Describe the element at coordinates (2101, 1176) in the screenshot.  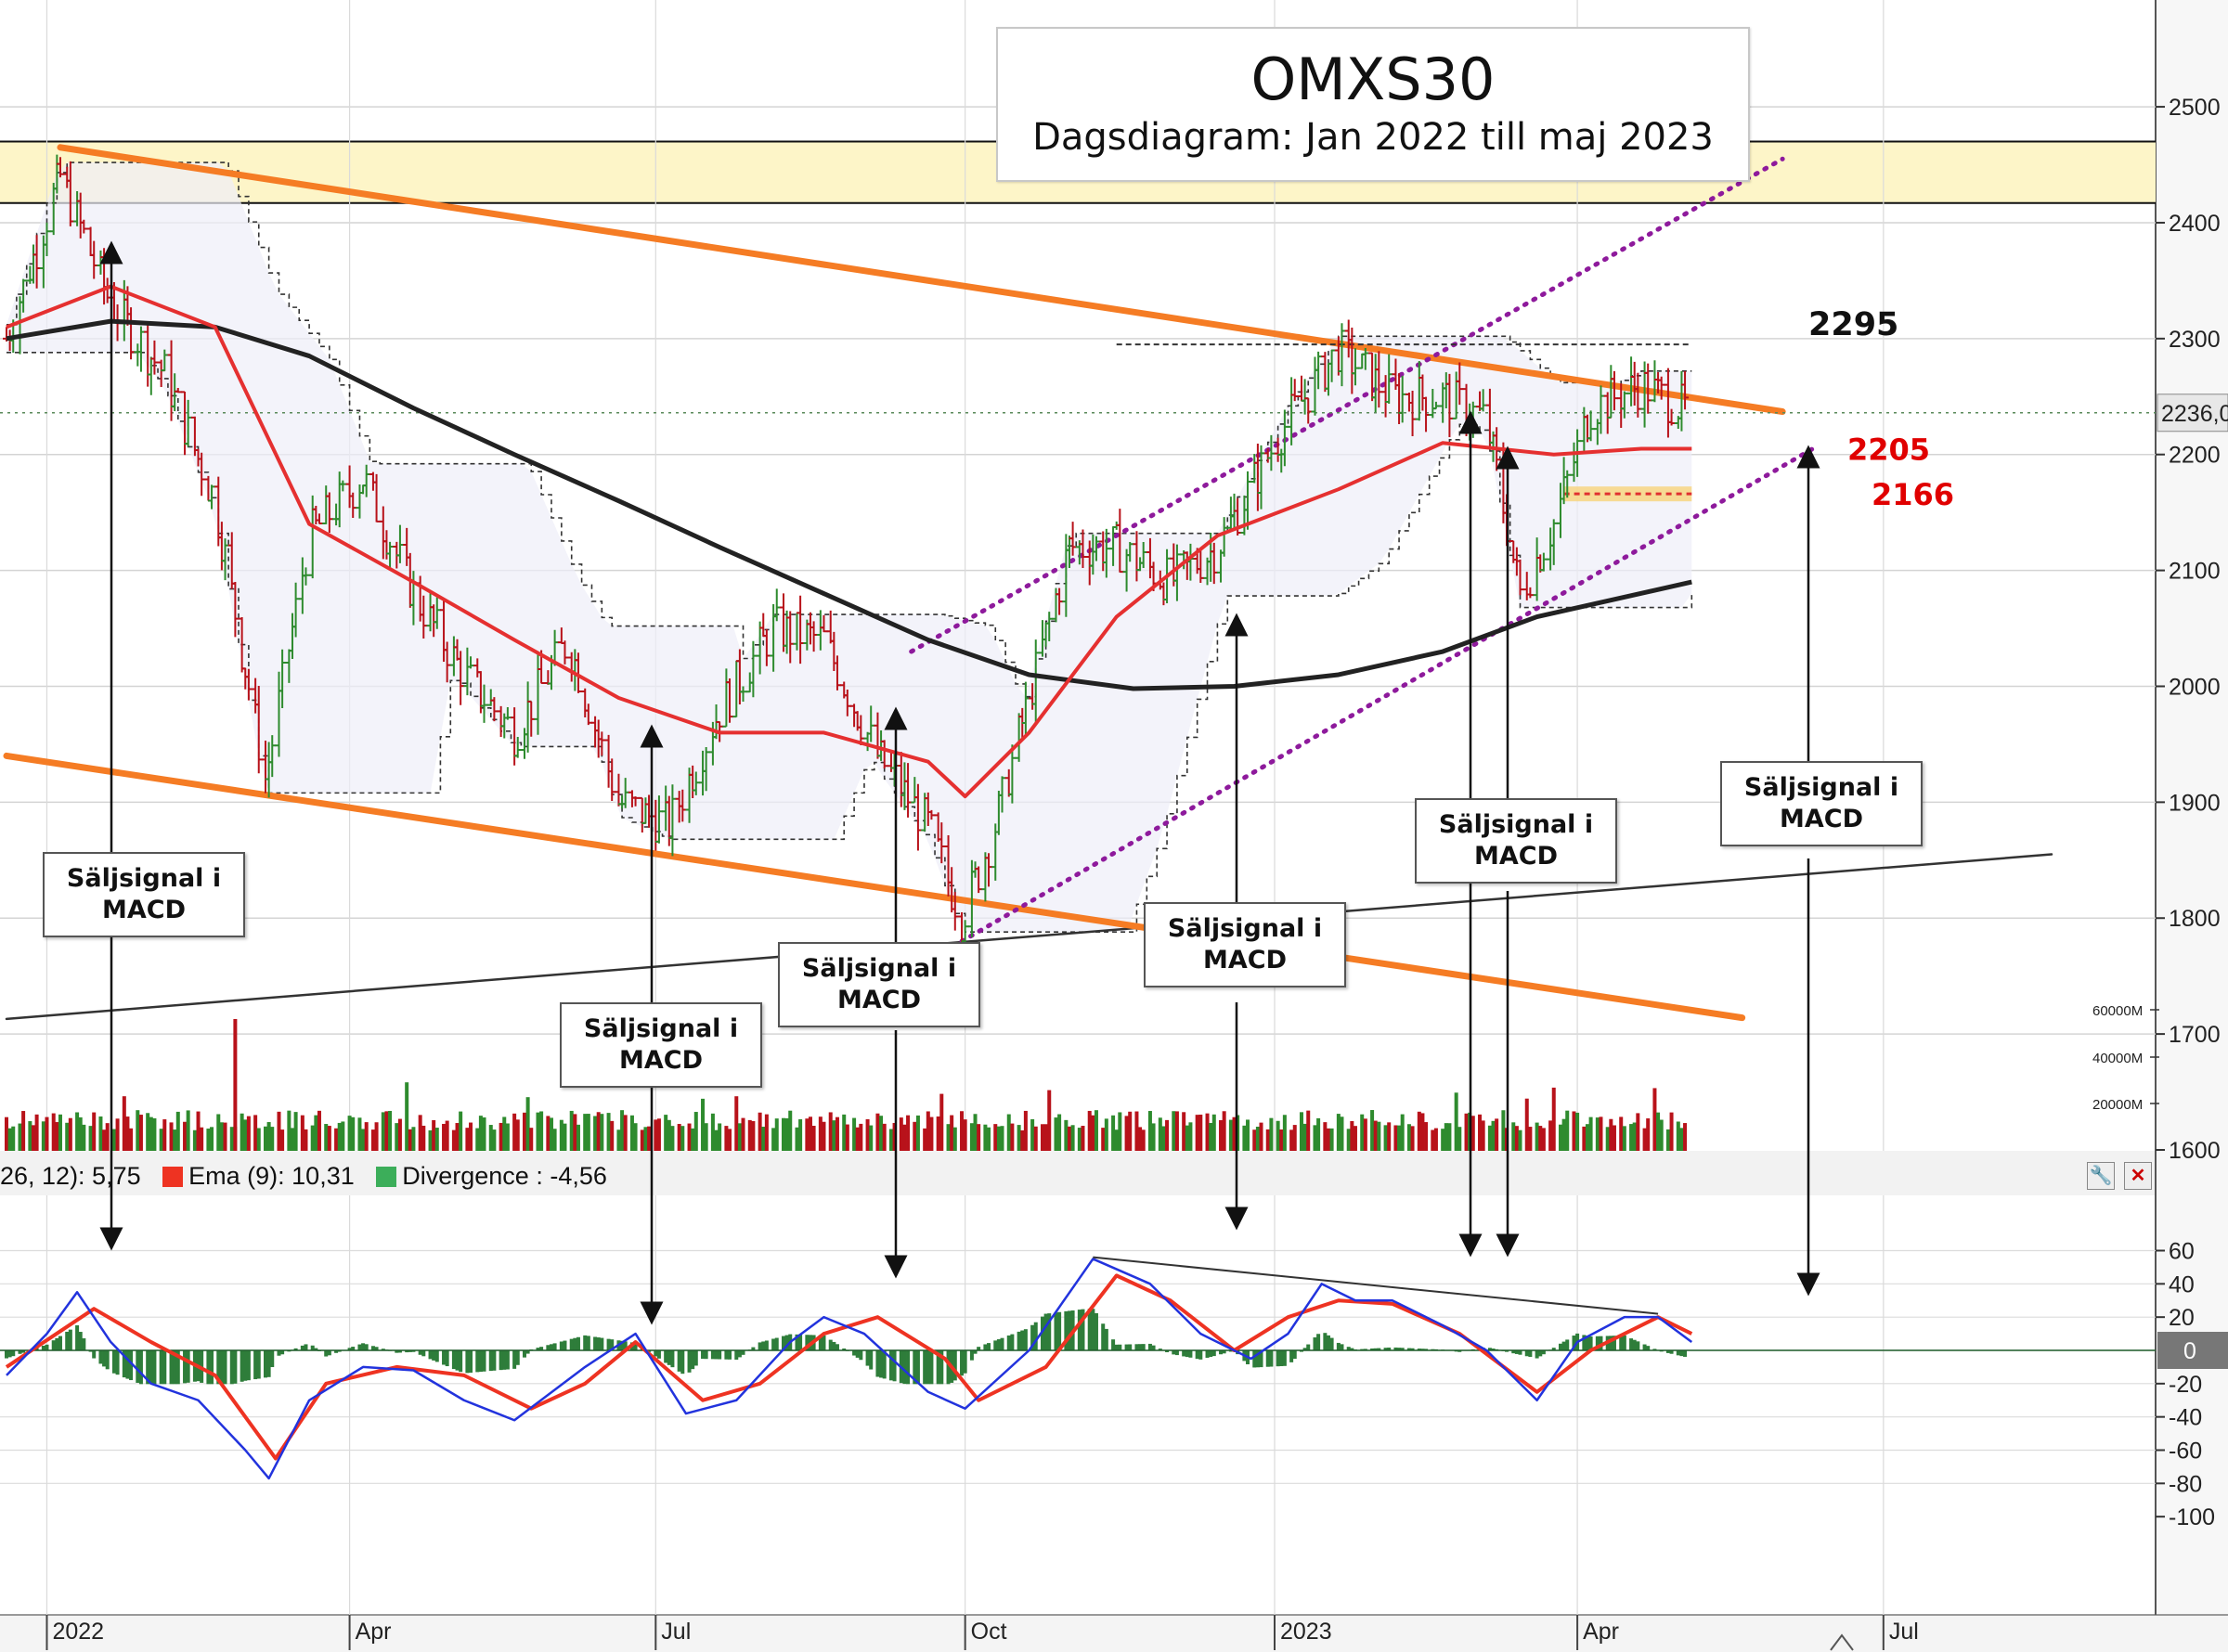
I see `wrench-icon: 🔧` at that location.